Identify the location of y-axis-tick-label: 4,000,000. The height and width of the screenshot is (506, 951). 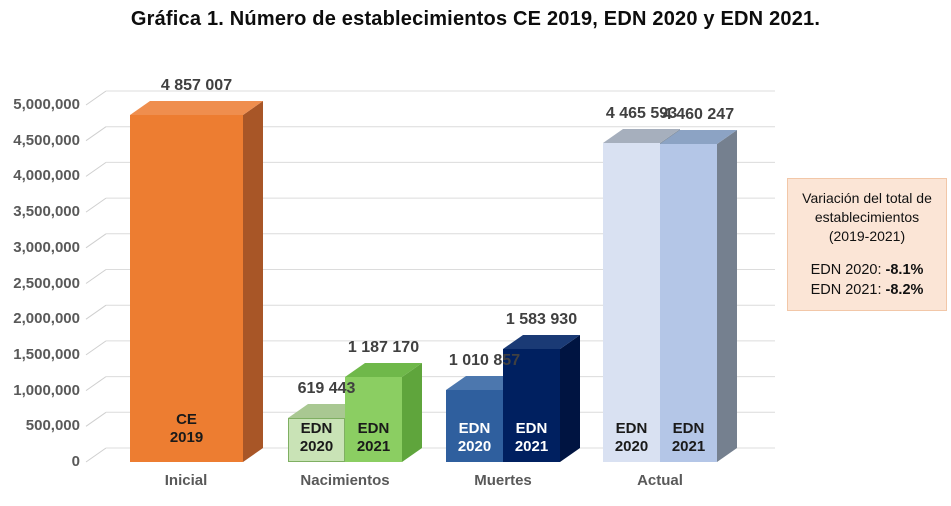
(46, 176).